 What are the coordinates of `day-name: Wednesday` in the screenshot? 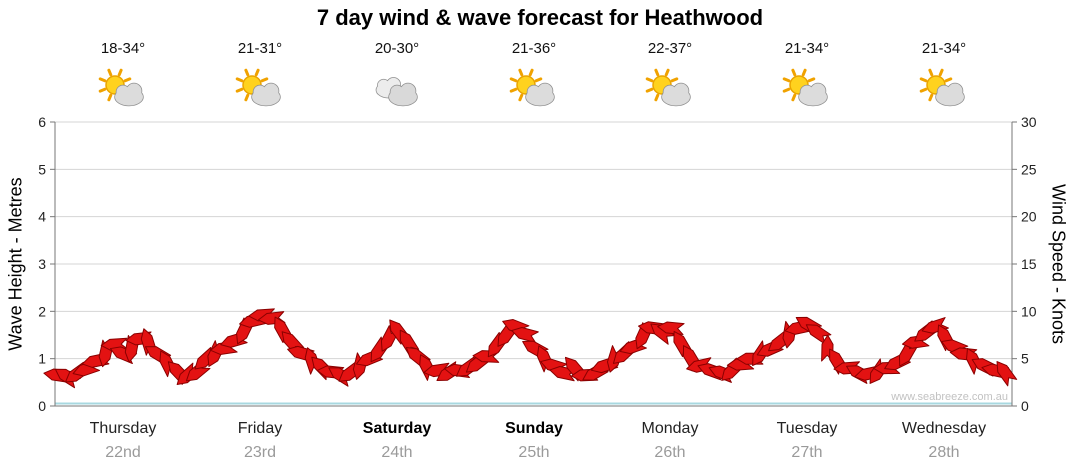 It's located at (944, 428).